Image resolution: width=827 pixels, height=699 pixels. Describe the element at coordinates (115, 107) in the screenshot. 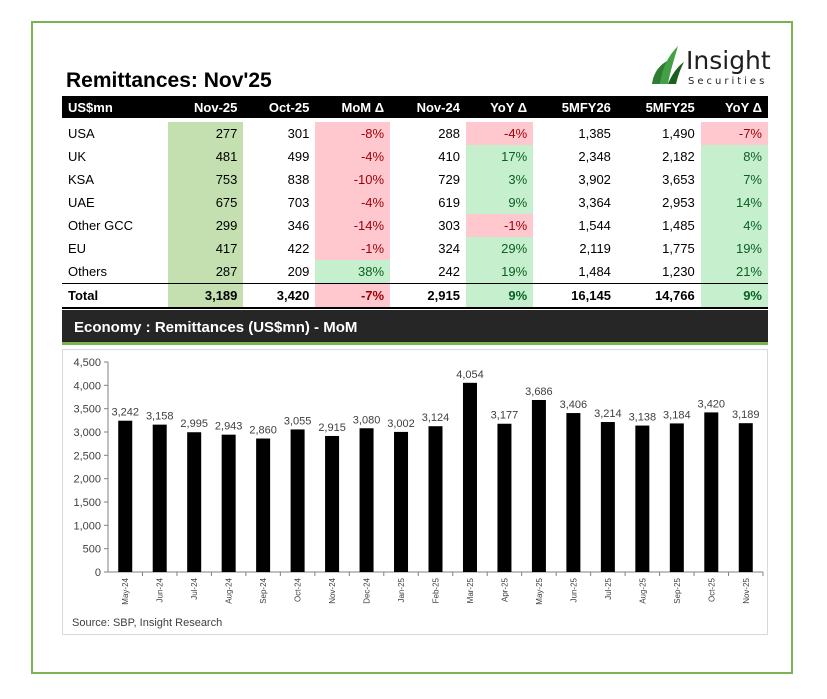

I see `col-header: US$mn` at that location.